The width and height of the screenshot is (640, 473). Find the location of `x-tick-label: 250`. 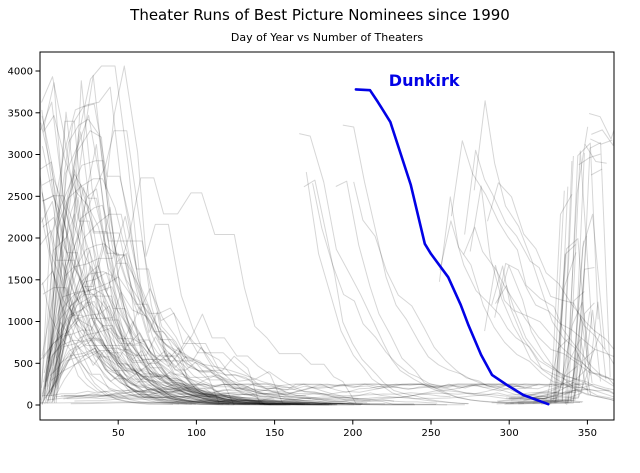

x-tick-label: 250 is located at coordinates (430, 433).